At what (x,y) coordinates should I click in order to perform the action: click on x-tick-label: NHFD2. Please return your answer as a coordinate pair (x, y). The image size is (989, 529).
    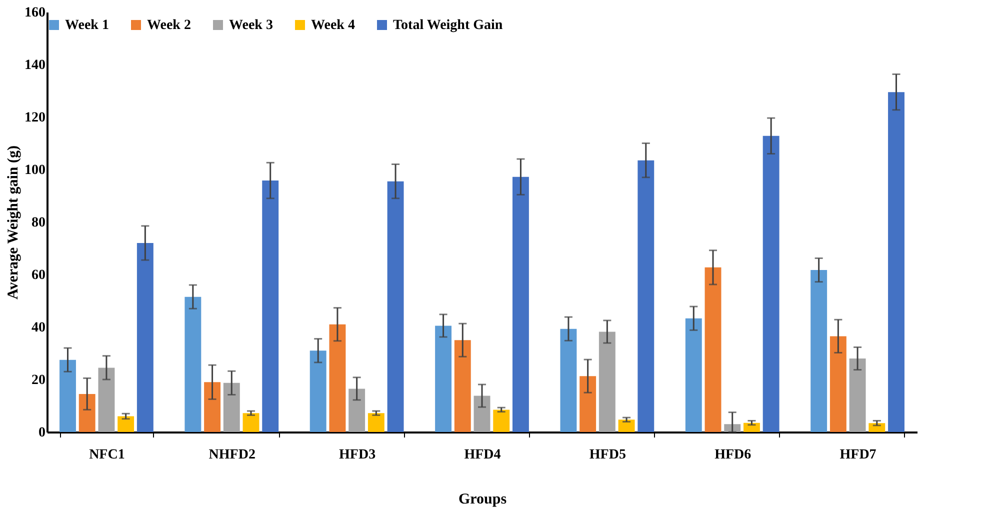
    Looking at the image, I should click on (232, 455).